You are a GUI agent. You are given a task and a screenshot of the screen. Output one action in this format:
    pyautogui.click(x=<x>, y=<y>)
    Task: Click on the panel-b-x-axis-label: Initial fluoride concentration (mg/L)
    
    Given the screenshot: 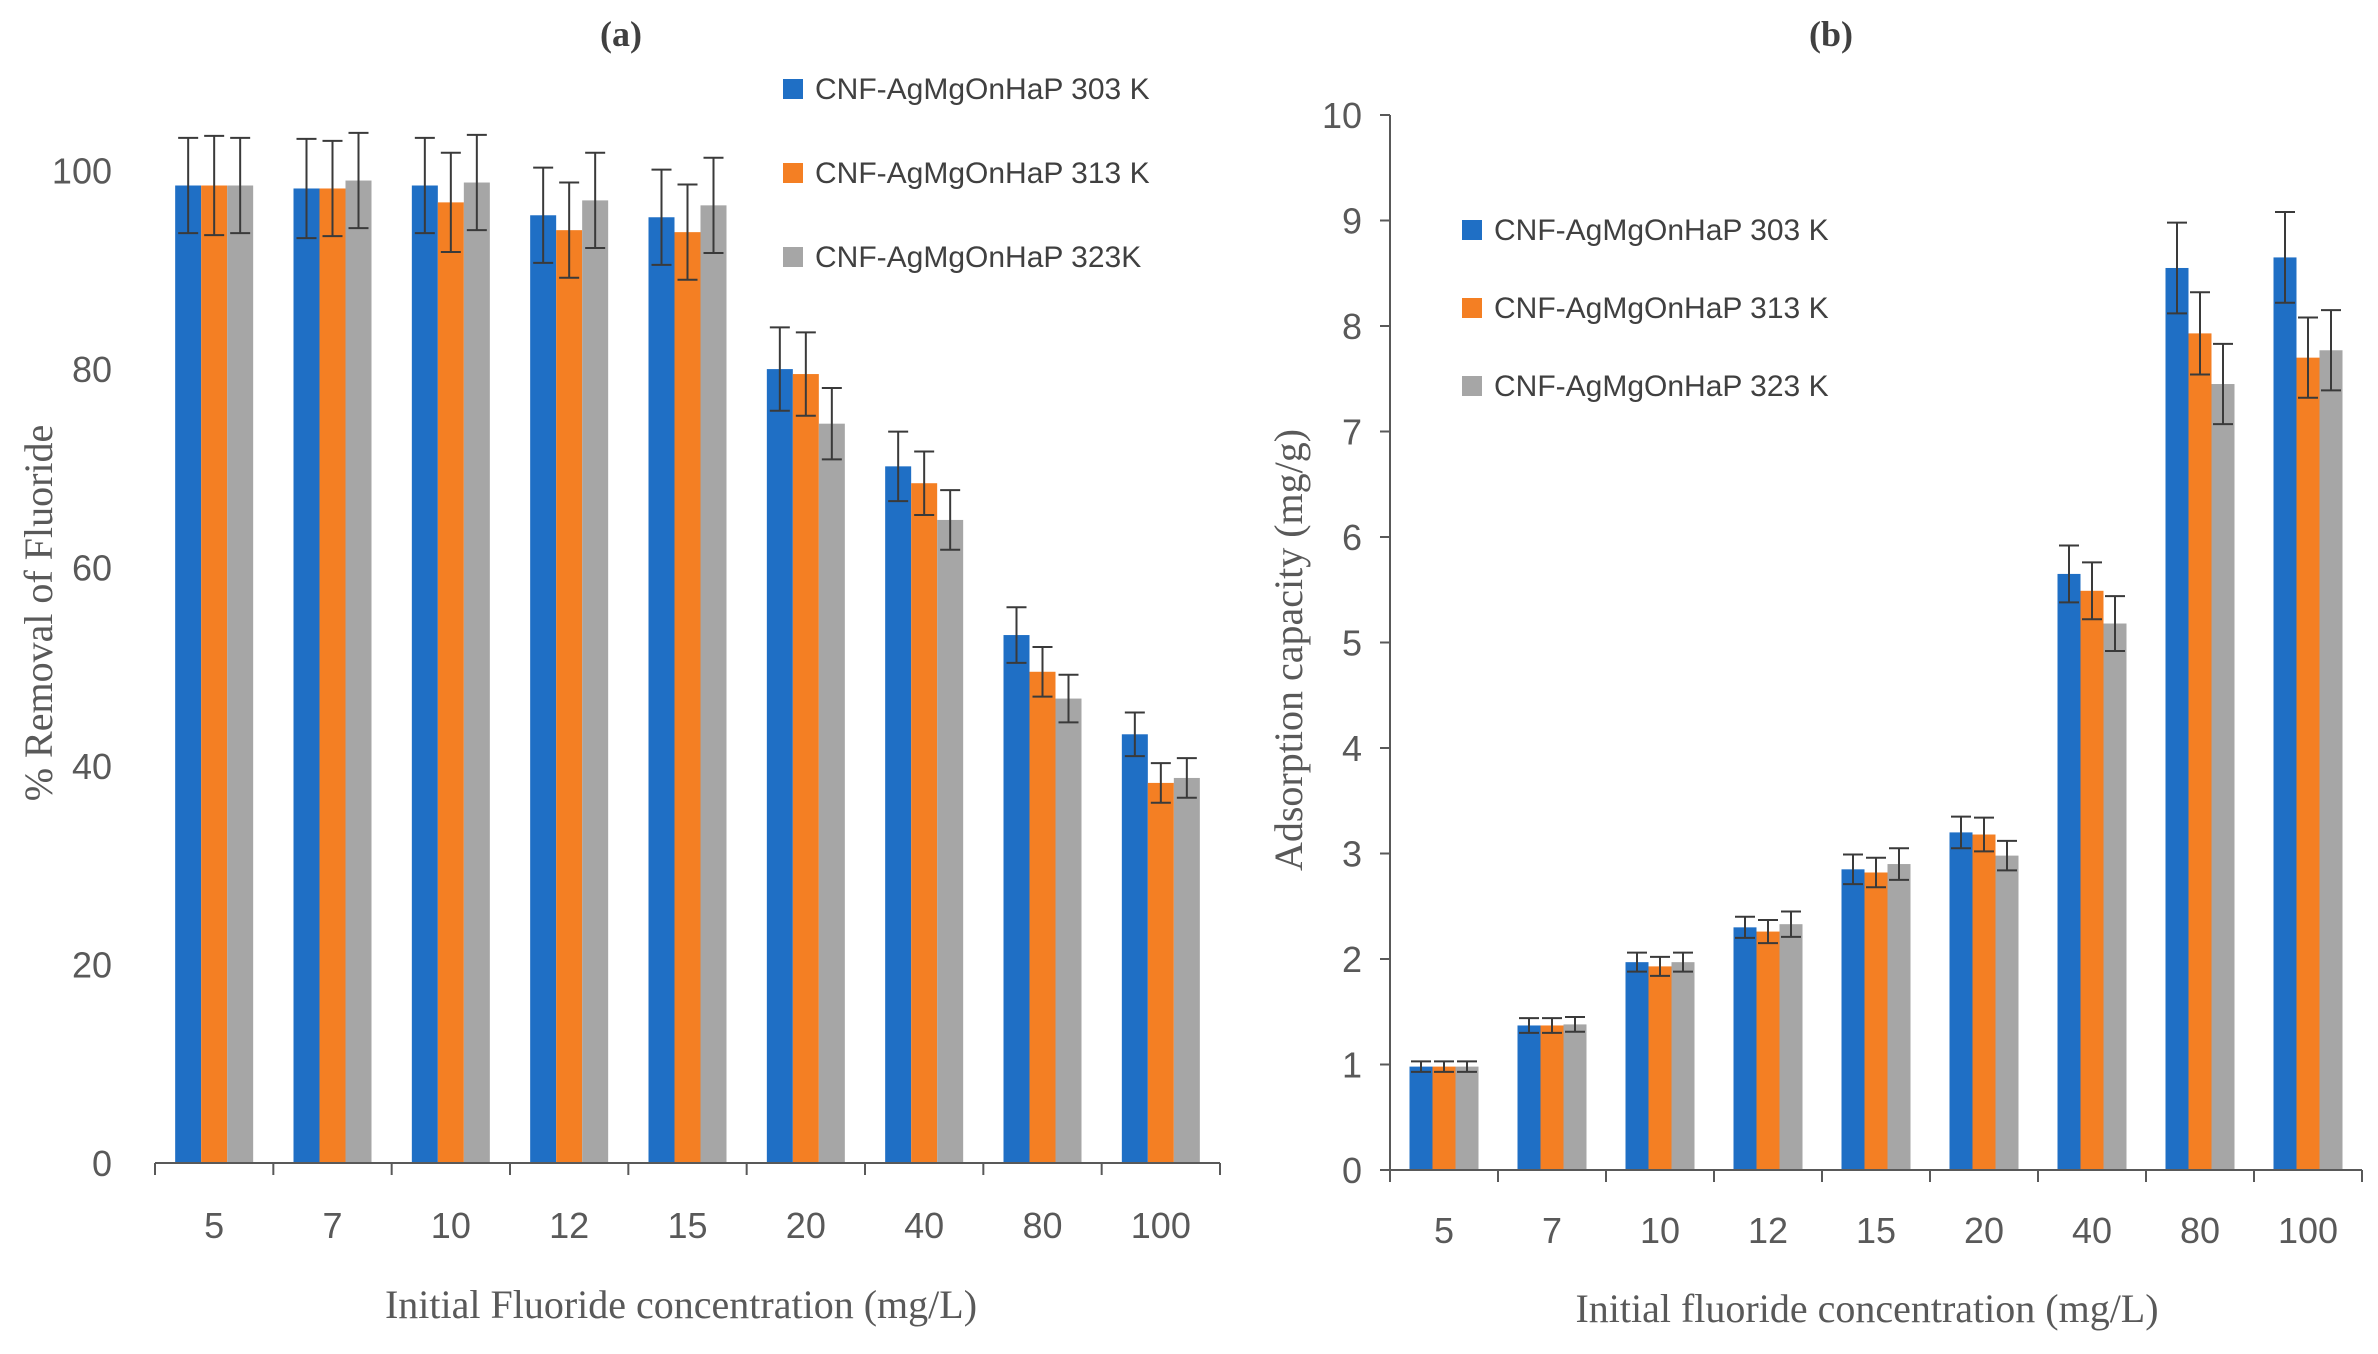 What is the action you would take?
    pyautogui.click(x=1866, y=1308)
    